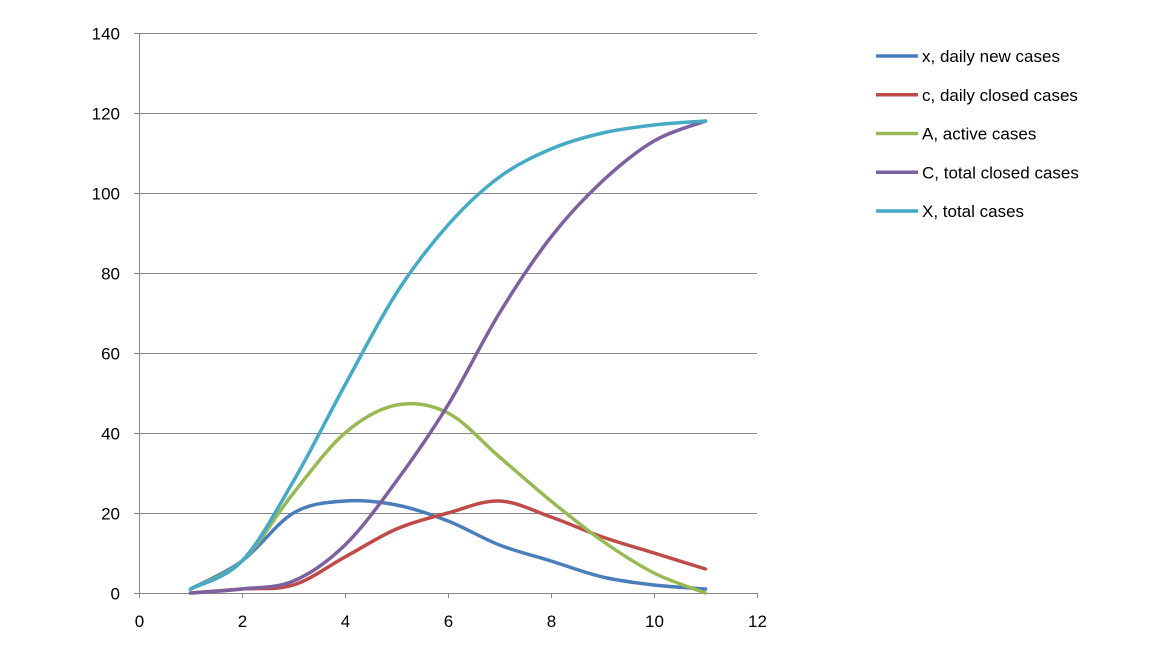 The width and height of the screenshot is (1153, 653). Describe the element at coordinates (110, 434) in the screenshot. I see `y-tick-label: 40` at that location.